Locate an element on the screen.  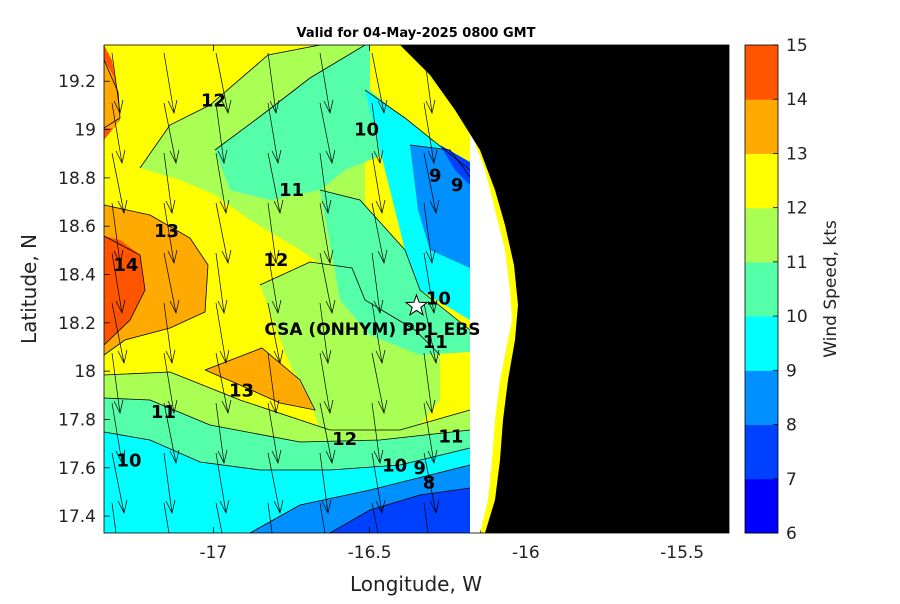
colorbar-tick-label: 13 is located at coordinates (797, 154).